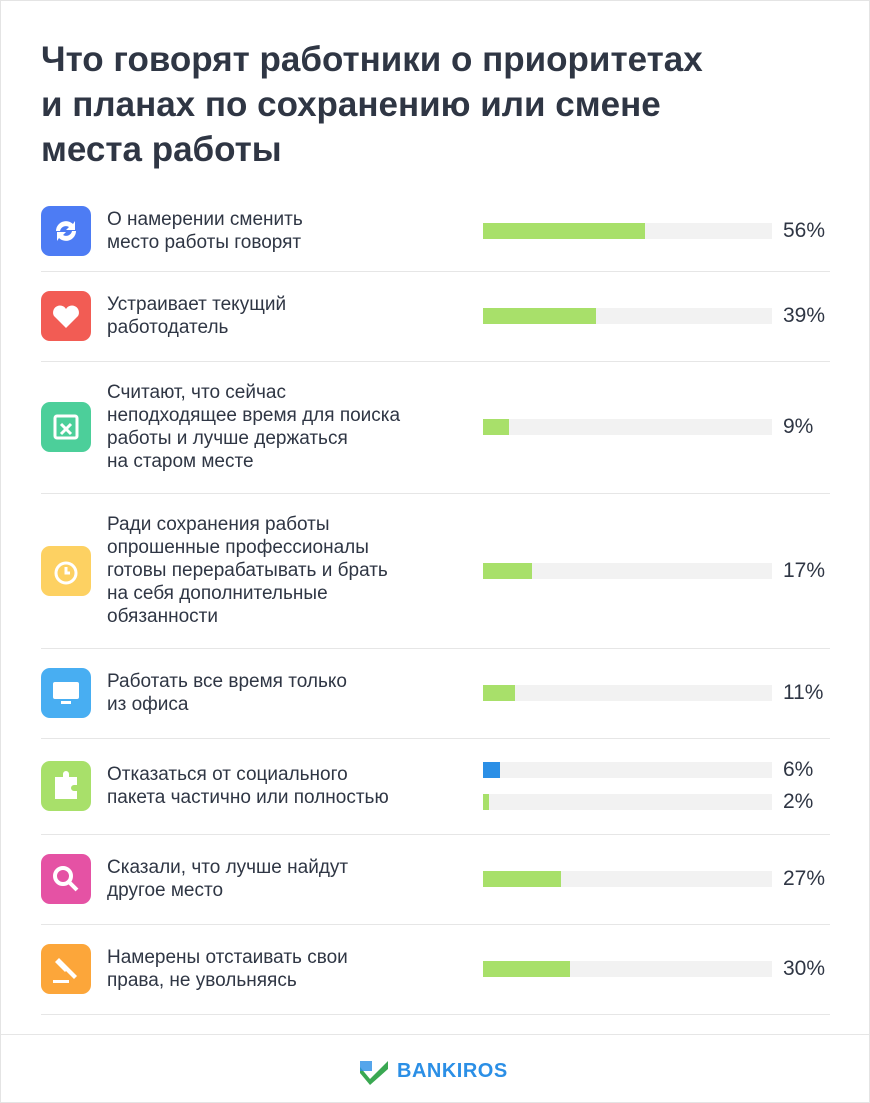 The width and height of the screenshot is (870, 1103). I want to click on value-label: 17%, so click(804, 570).